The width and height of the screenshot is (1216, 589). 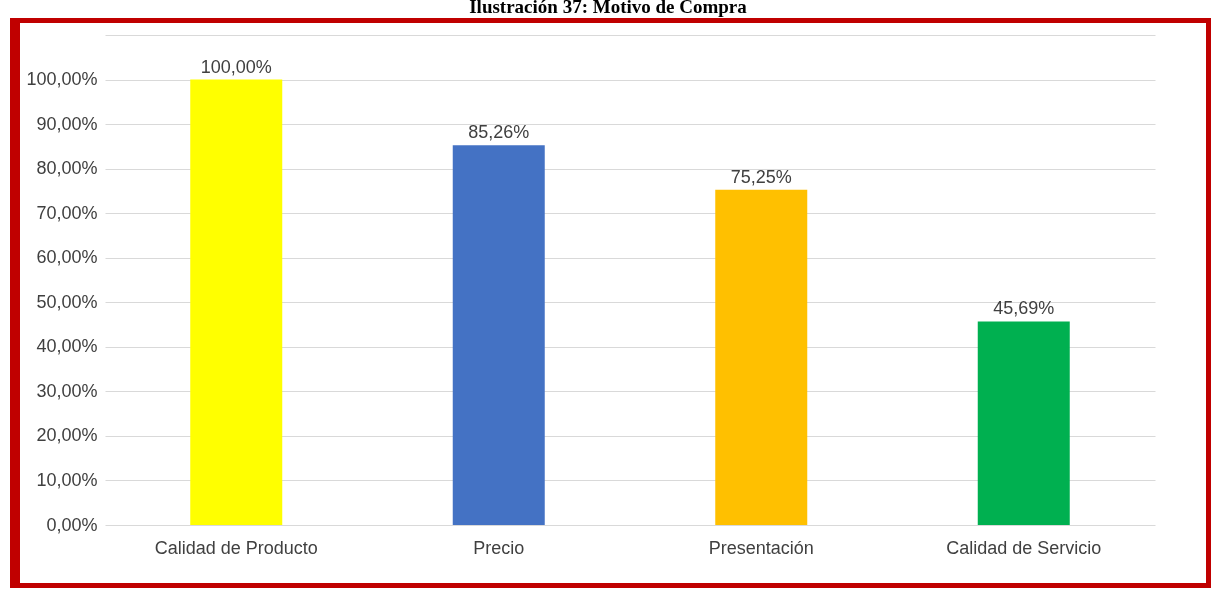 What do you see at coordinates (236, 66) in the screenshot?
I see `data-label: 100,00%` at bounding box center [236, 66].